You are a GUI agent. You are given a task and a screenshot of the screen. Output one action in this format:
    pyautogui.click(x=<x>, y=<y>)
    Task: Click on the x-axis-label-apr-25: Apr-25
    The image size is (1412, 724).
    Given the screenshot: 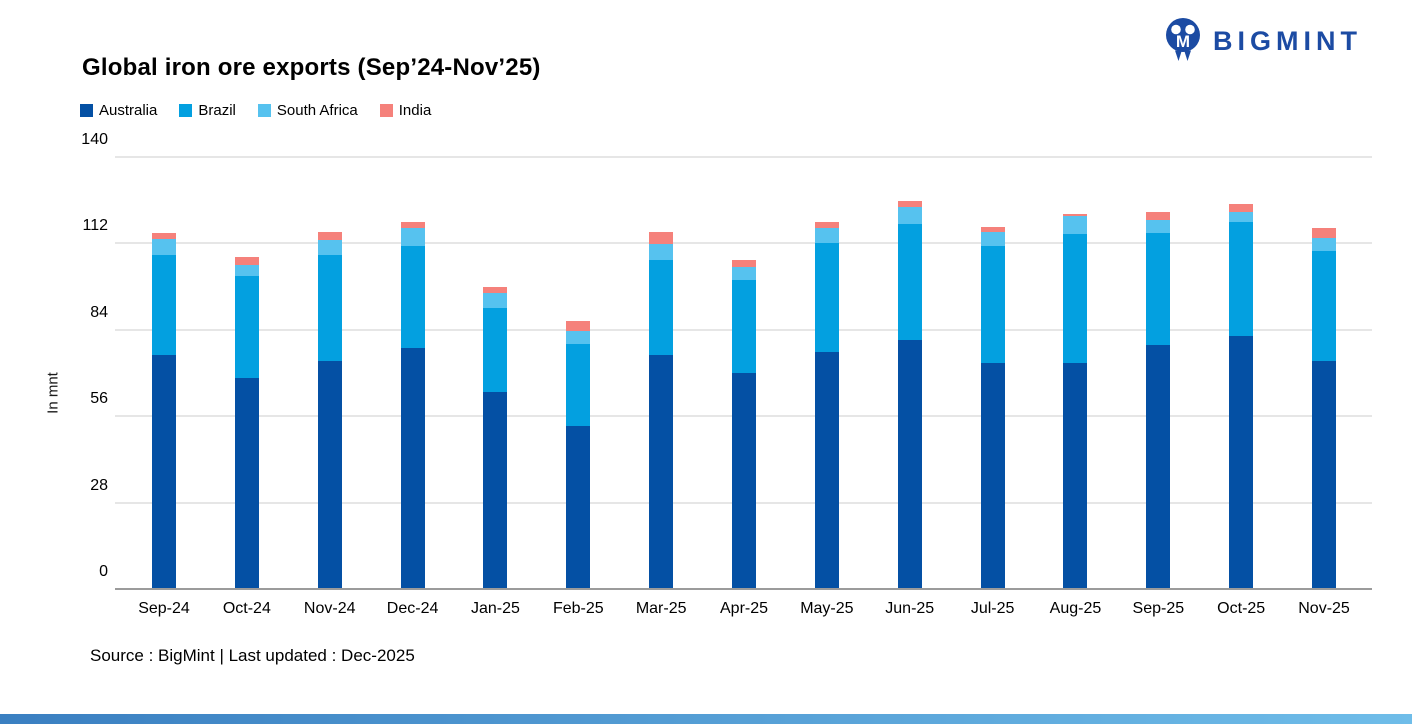 What is the action you would take?
    pyautogui.click(x=744, y=608)
    